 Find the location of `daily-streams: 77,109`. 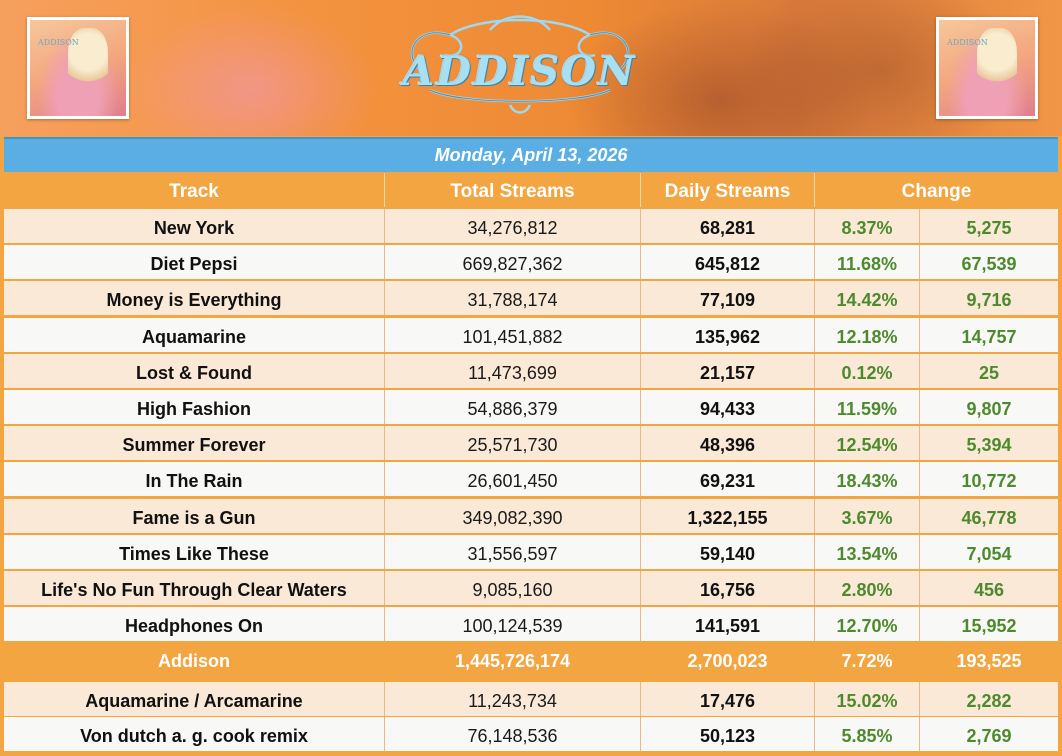

daily-streams: 77,109 is located at coordinates (727, 300).